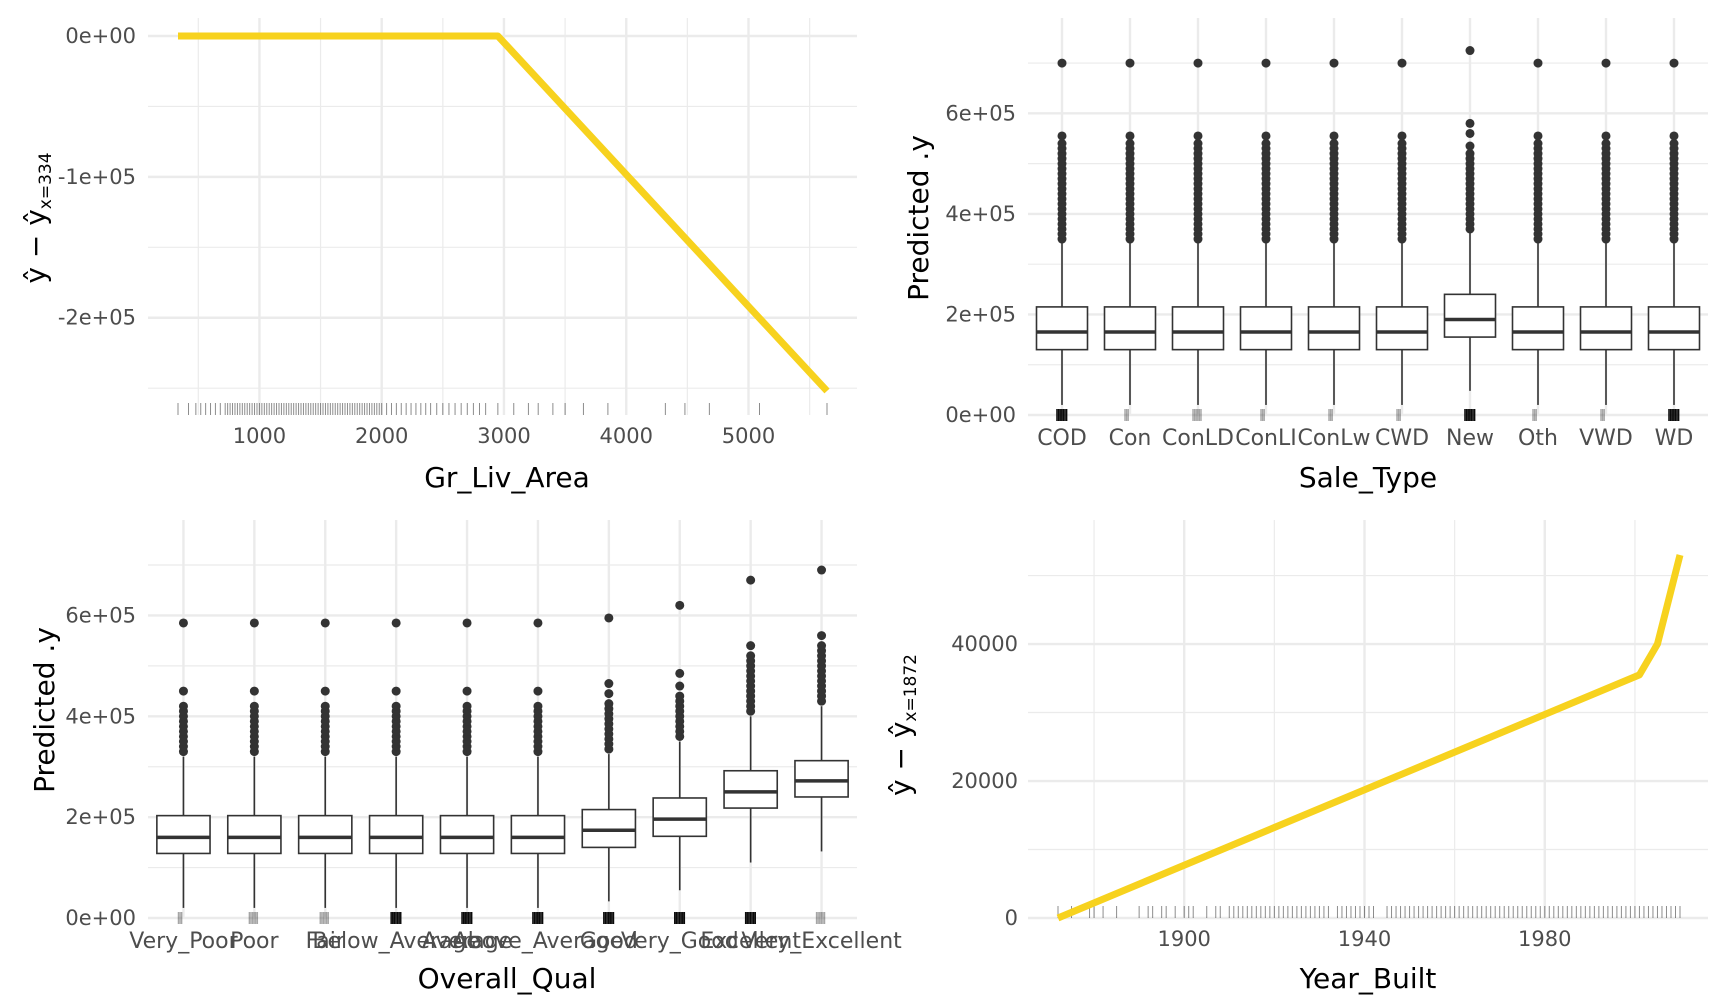 The image size is (1728, 1008). Describe the element at coordinates (984, 781) in the screenshot. I see `y-tick-label: 20000` at that location.